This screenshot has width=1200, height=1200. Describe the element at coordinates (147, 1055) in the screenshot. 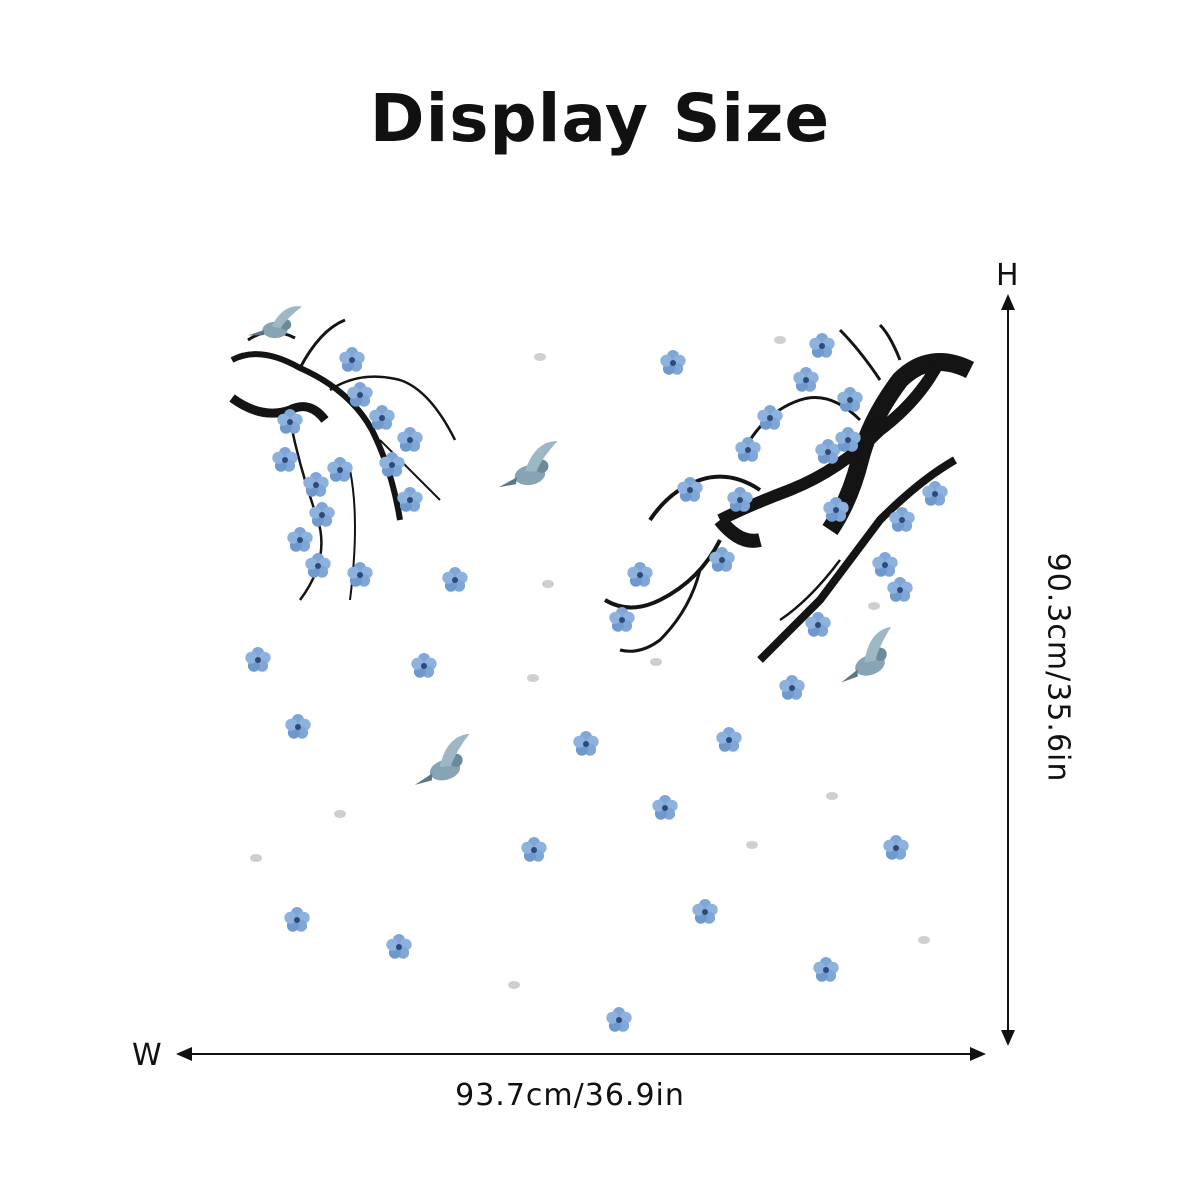

I see `width-letter: W` at that location.